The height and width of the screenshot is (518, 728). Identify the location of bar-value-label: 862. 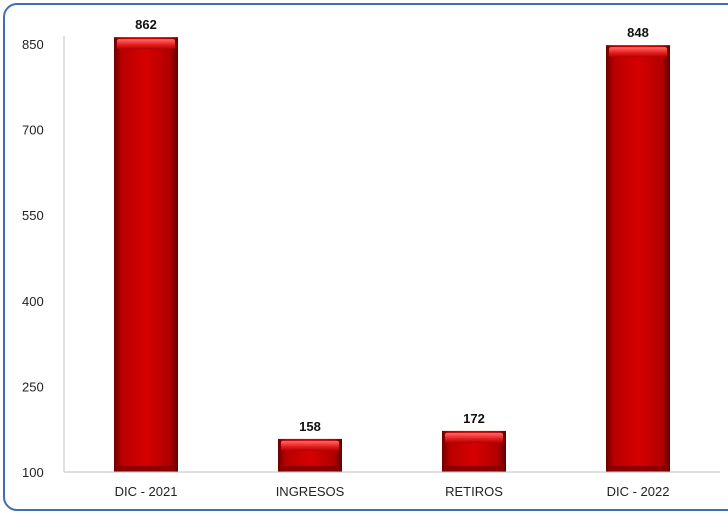
(146, 24).